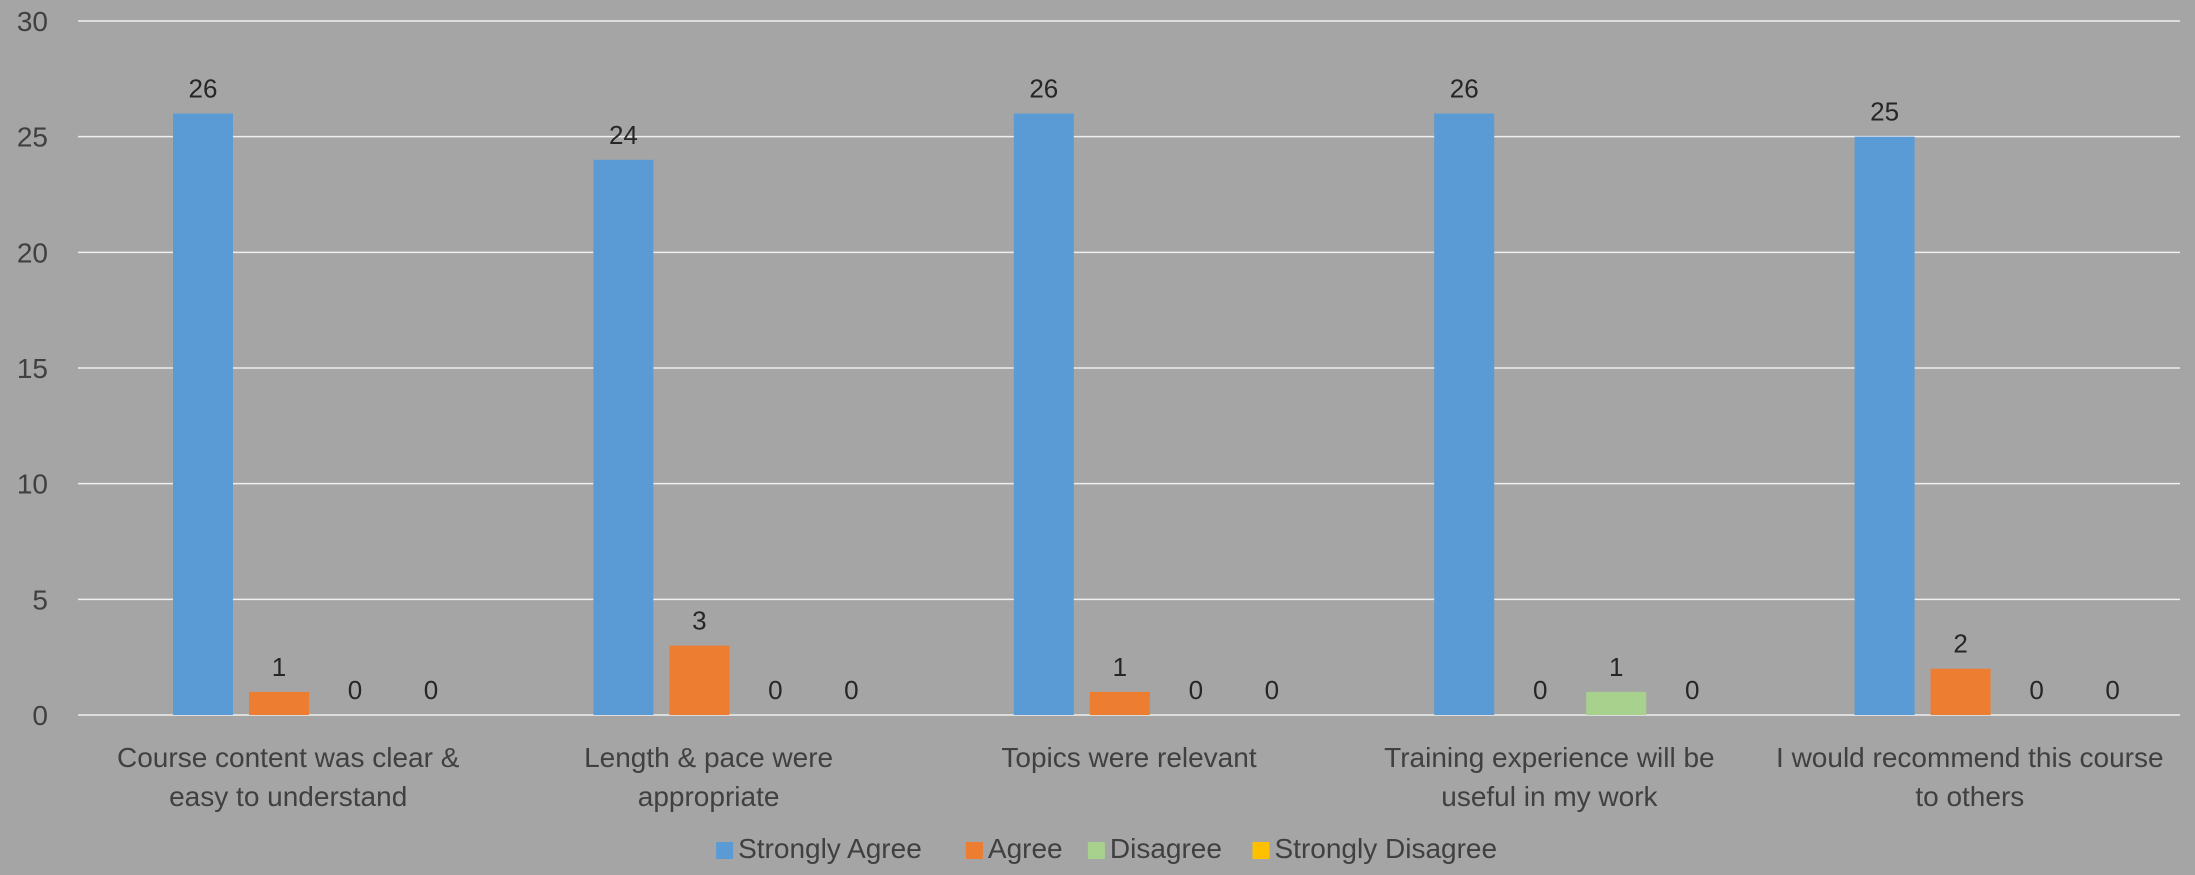 The image size is (2195, 875). What do you see at coordinates (32, 137) in the screenshot?
I see `y-tick-label: 25` at bounding box center [32, 137].